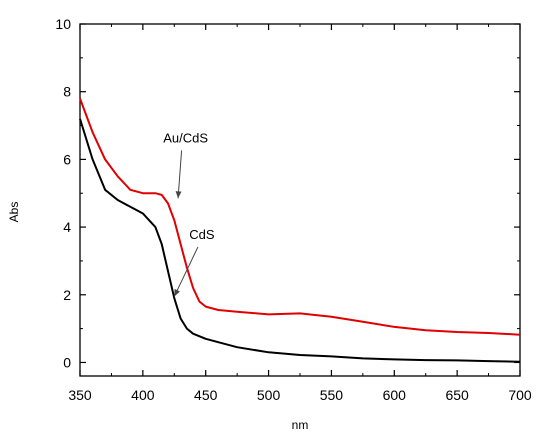 Image resolution: width=537 pixels, height=436 pixels. What do you see at coordinates (269, 395) in the screenshot?
I see `x-tick-label: 500` at bounding box center [269, 395].